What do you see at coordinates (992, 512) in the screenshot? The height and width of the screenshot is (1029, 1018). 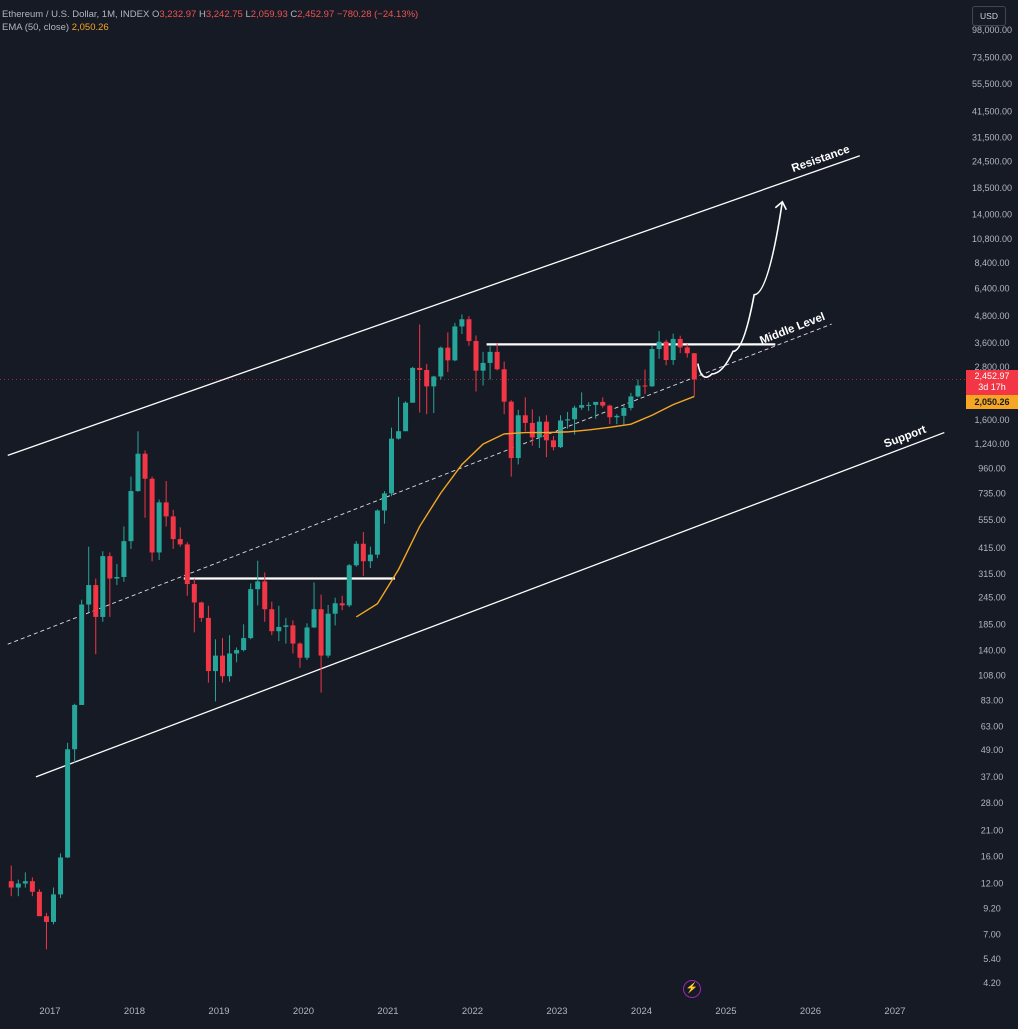 I see `price-axis-panel` at bounding box center [992, 512].